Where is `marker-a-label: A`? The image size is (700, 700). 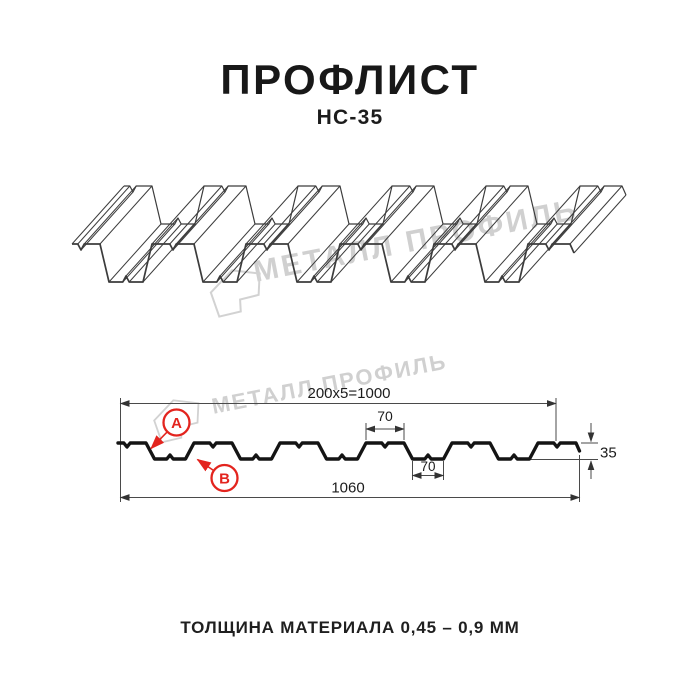
marker-a-label: A is located at coordinates (176, 423).